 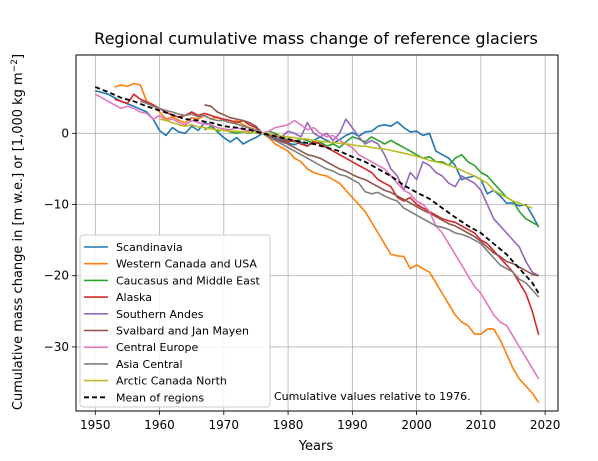 What do you see at coordinates (56, 205) in the screenshot?
I see `y-tick-label: −10` at bounding box center [56, 205].